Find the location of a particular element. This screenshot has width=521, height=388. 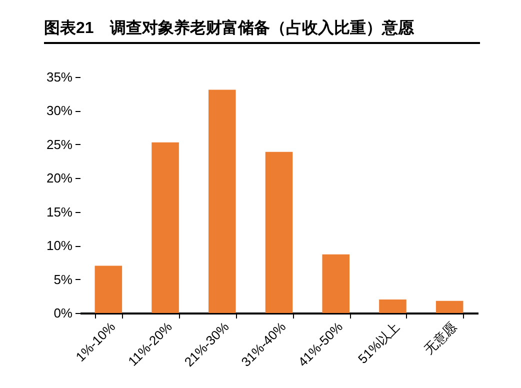

y-tick-label: 5% is located at coordinates (63, 279).